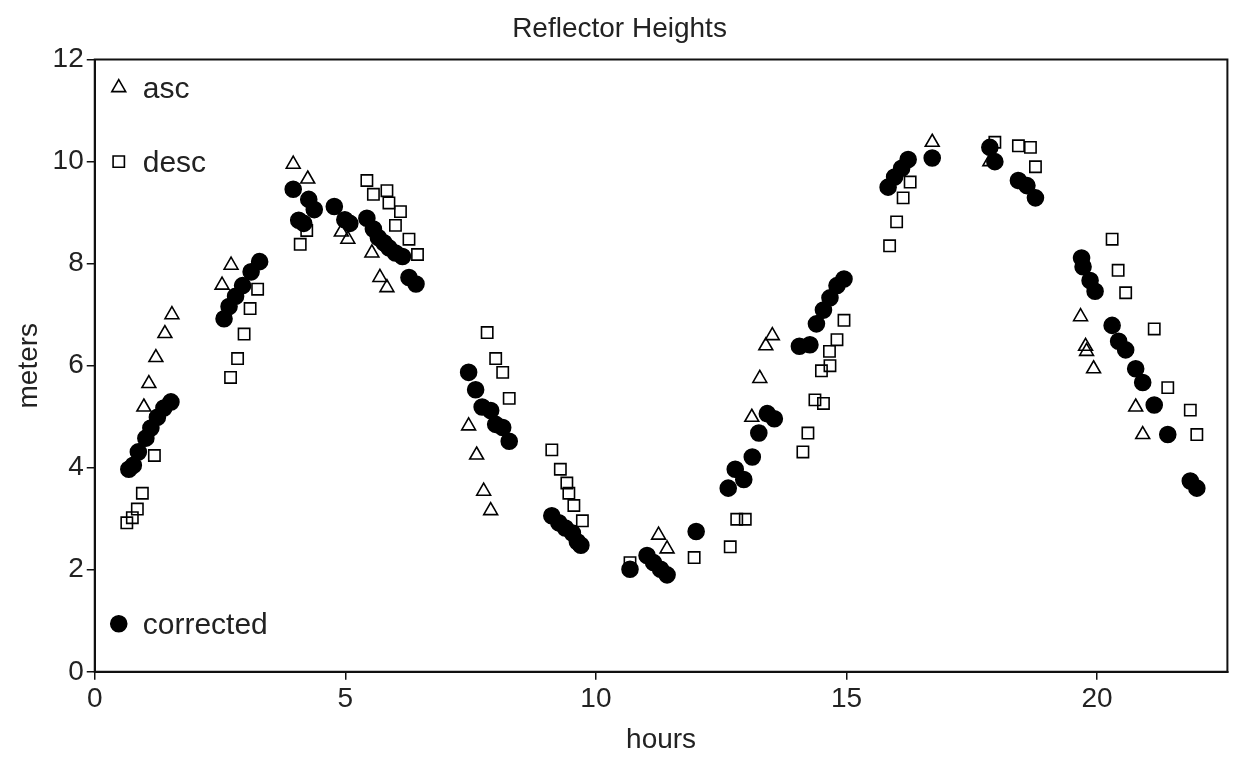  What do you see at coordinates (596, 698) in the screenshot?
I see `x-tick-label: 10` at bounding box center [596, 698].